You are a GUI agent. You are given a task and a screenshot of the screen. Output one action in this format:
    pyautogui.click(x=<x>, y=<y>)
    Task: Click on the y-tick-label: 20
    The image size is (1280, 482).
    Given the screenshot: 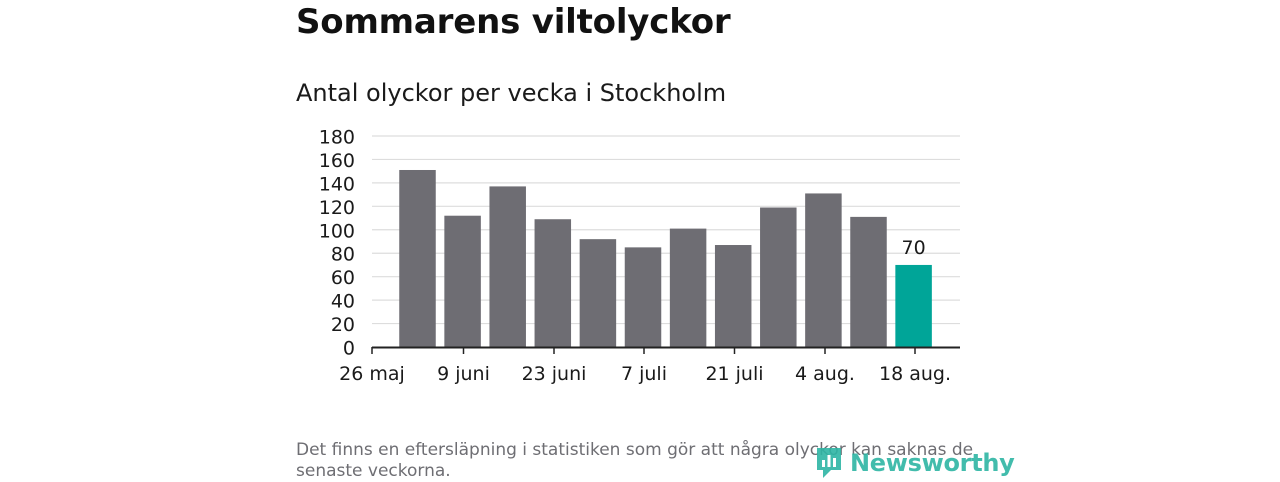 What is the action you would take?
    pyautogui.click(x=343, y=325)
    